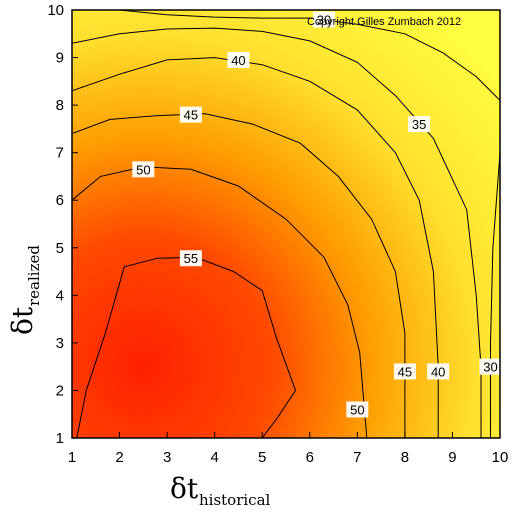 This screenshot has width=512, height=512. I want to click on y-axis: 1 2 3 4 5 6 7 8 9 10, so click(62, 224).